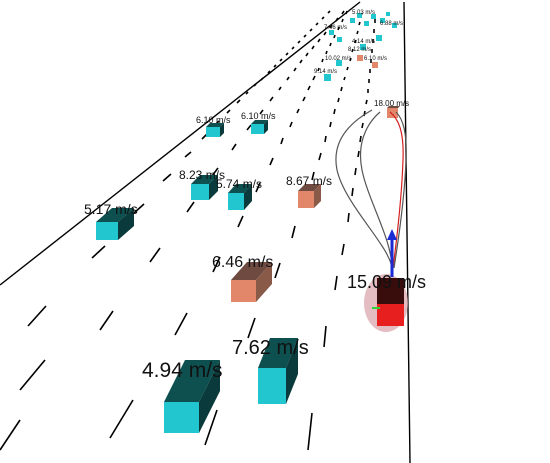 This screenshot has width=550, height=463. I want to click on speed-label: 6.88 m/s, so click(391, 24).